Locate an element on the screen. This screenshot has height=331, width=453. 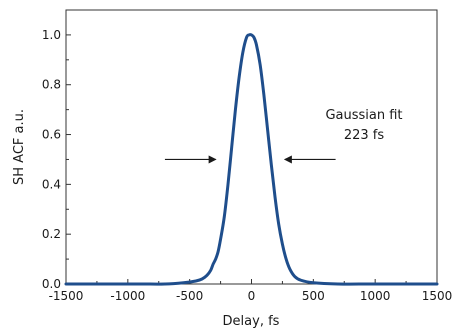
y-tick-label: 0.4 is located at coordinates (51, 184).